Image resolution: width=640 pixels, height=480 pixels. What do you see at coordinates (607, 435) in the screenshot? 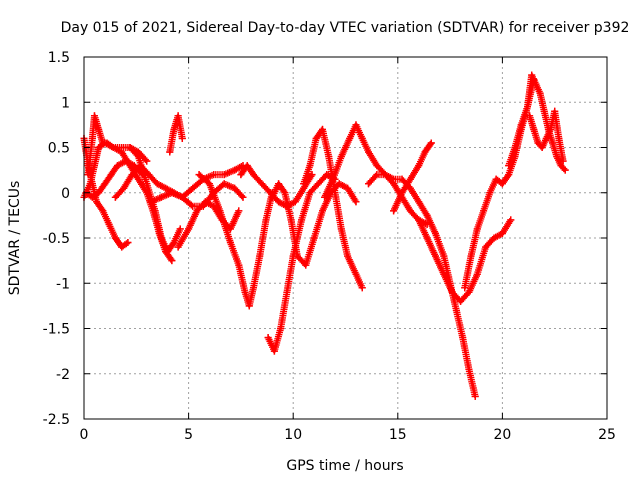
I see `x-tick-label: 25` at bounding box center [607, 435].